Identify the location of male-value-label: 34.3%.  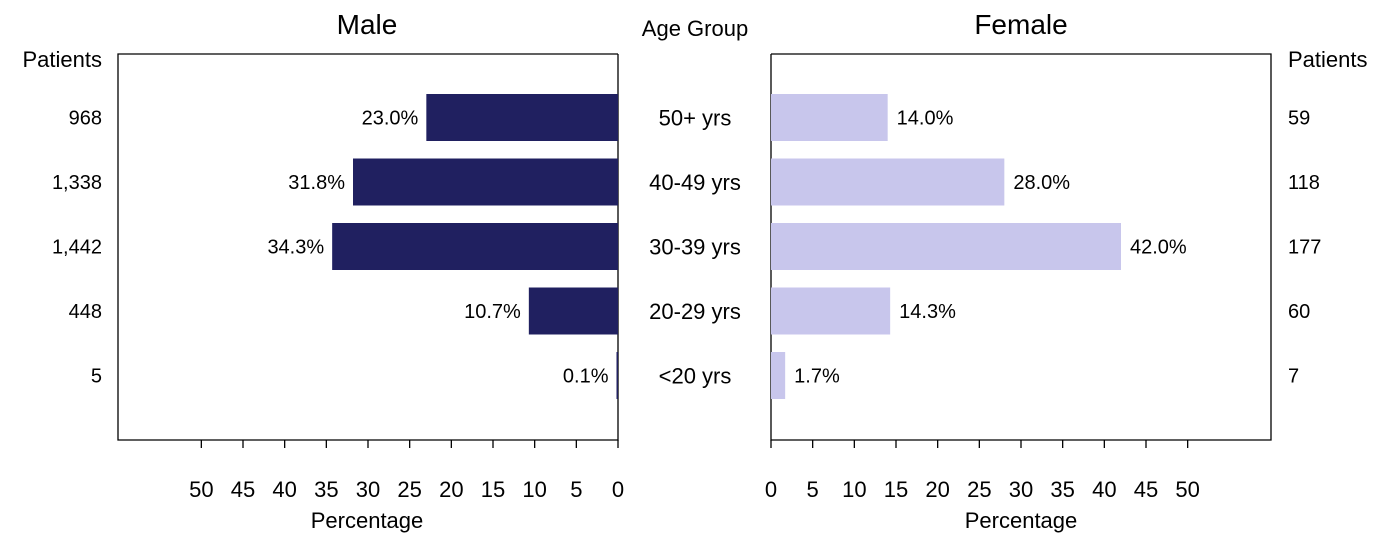
(295, 248).